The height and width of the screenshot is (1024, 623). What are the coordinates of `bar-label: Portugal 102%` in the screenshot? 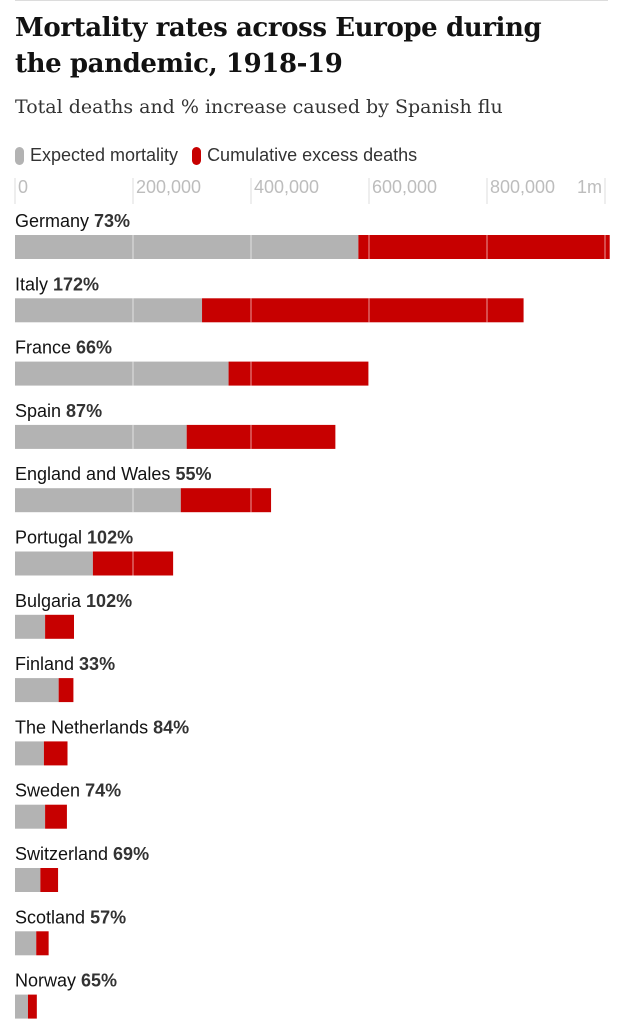 It's located at (74, 538).